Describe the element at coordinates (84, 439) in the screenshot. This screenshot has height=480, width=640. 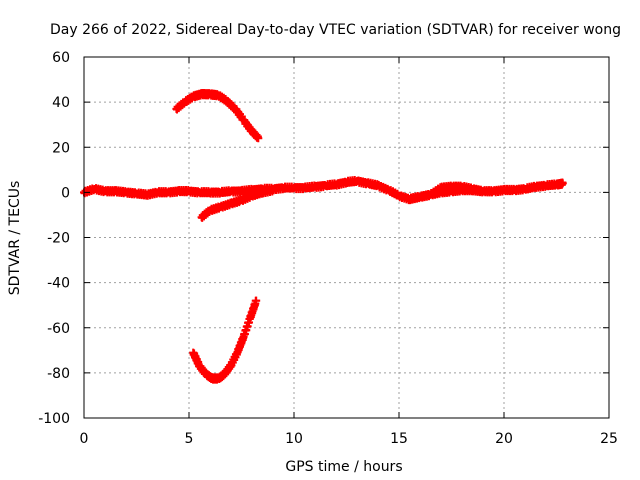
I see `x-tick-label: 0` at that location.